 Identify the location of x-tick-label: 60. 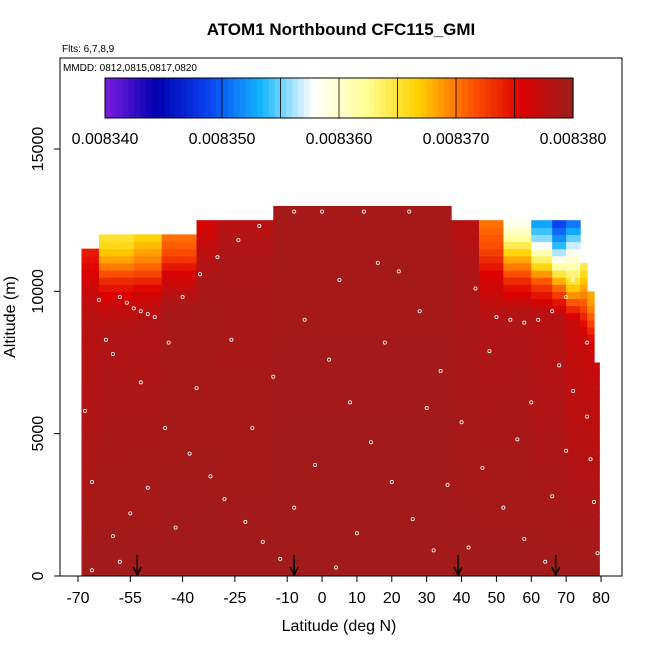
(531, 598).